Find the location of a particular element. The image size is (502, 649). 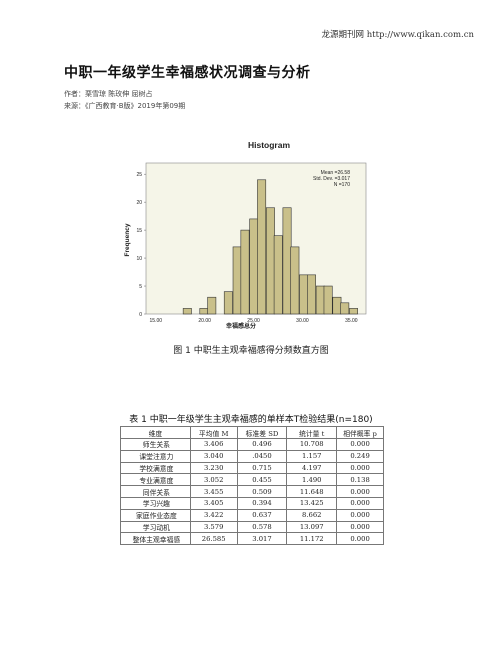

table-row: 学习兴趣 3.405 0.394 13.425 0.000 is located at coordinates (252, 503).